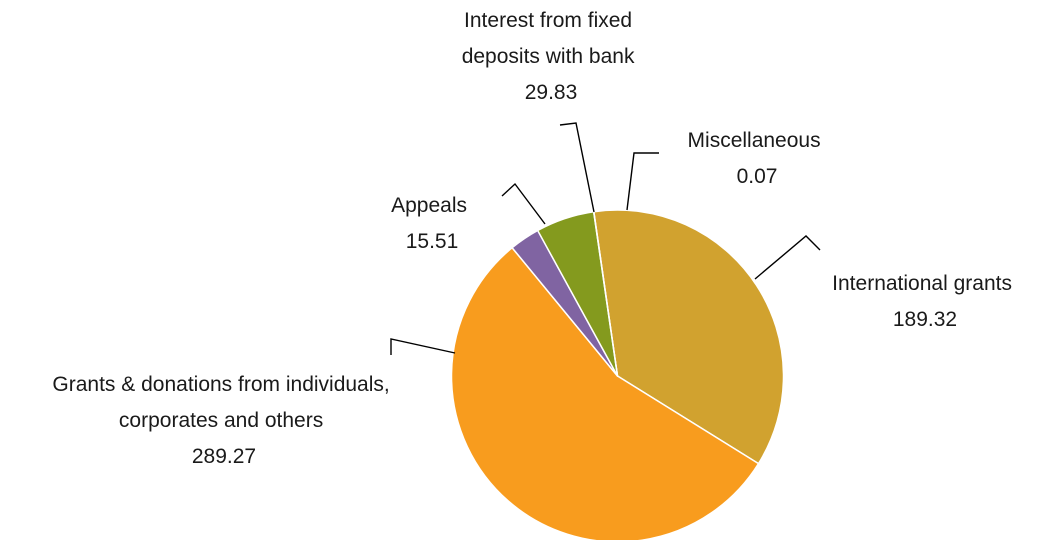 The image size is (1042, 540). I want to click on leader-line-miscellaneous, so click(642, 181).